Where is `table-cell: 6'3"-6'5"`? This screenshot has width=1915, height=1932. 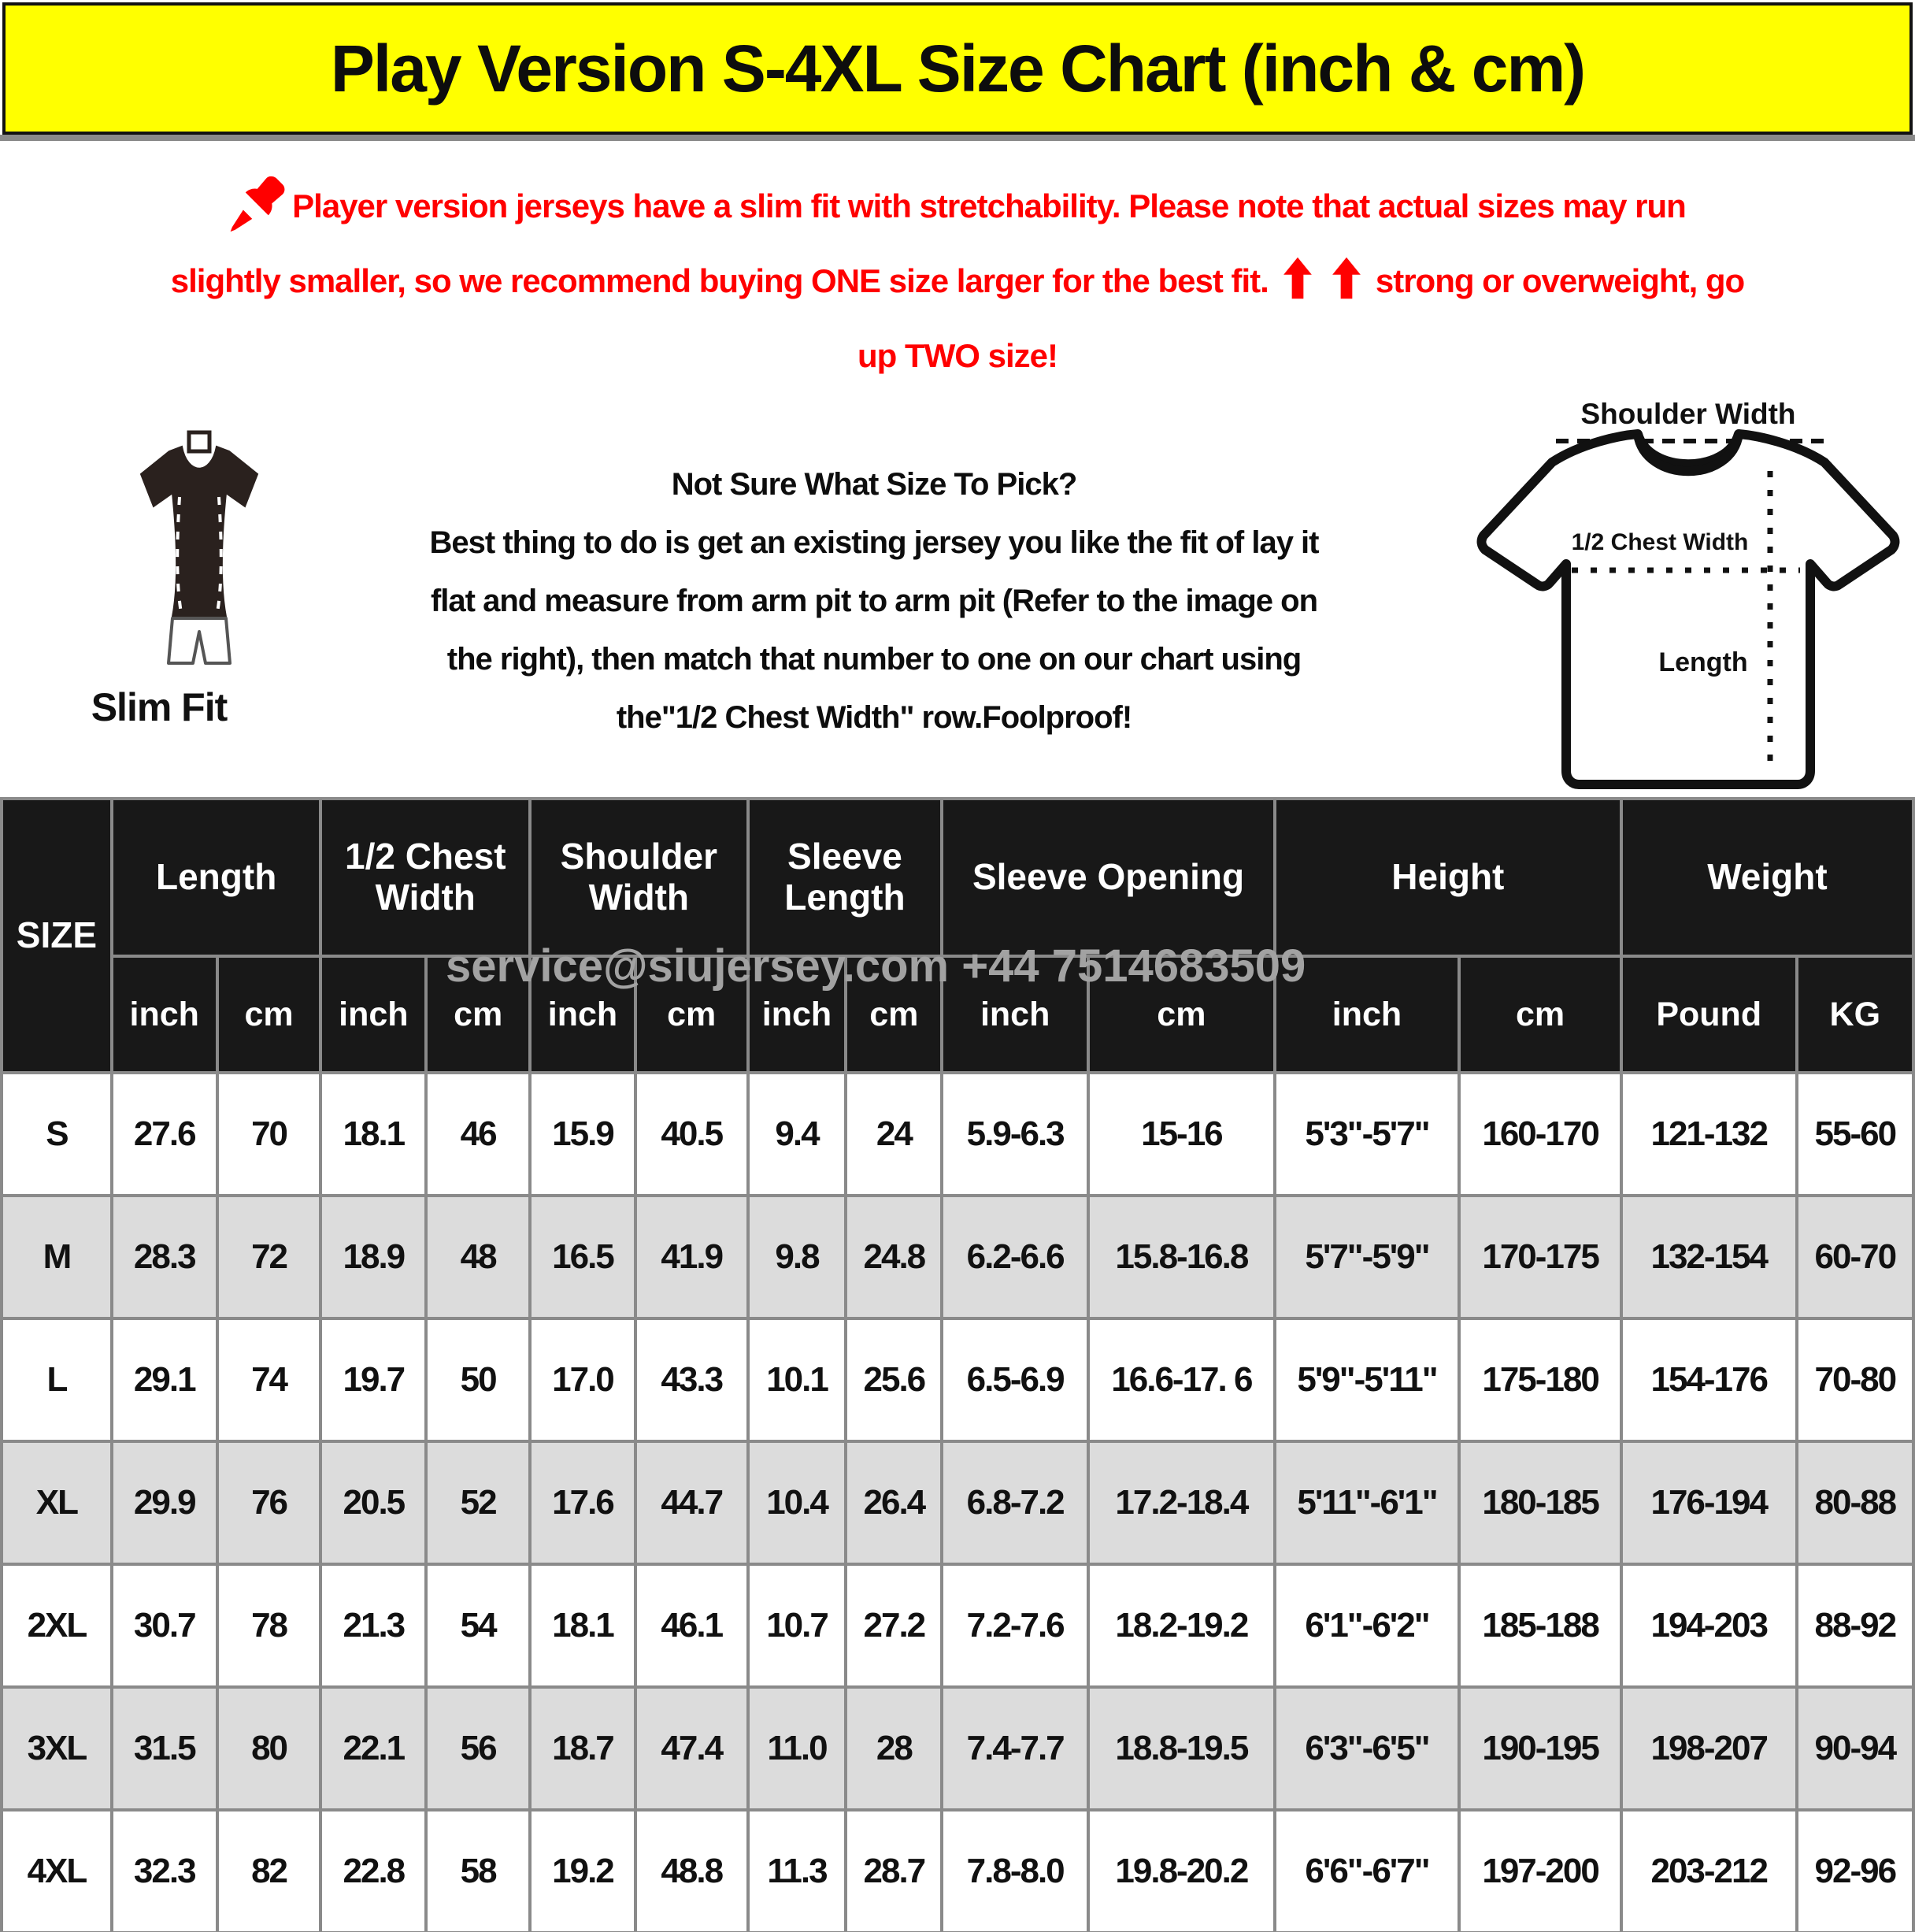 table-cell: 6'3"-6'5" is located at coordinates (1366, 1748).